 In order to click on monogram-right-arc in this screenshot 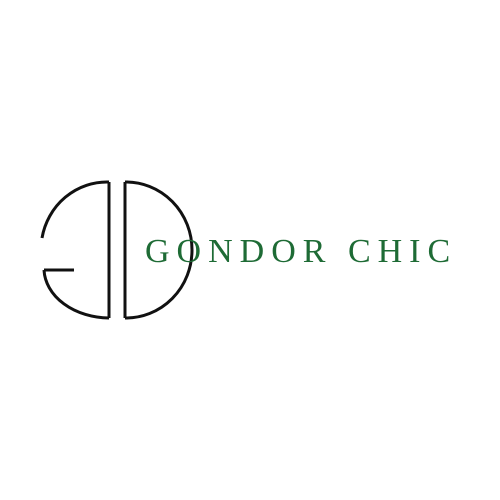, I will do `click(159, 250)`.